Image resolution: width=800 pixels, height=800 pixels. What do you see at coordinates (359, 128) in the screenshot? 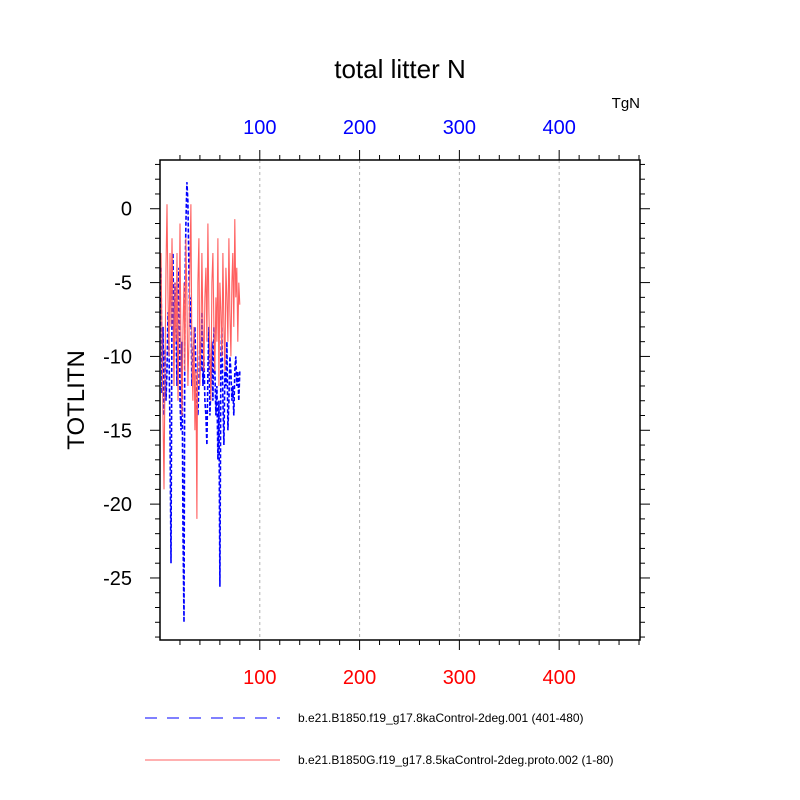
I see `x-tick-label-top: 200` at bounding box center [359, 128].